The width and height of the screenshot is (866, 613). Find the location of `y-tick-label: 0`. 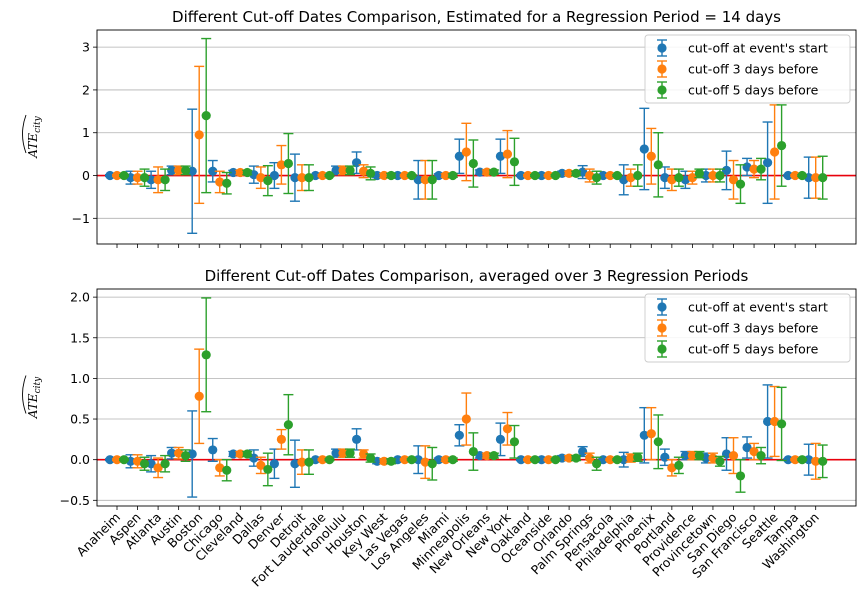

y-tick-label: 0 is located at coordinates (86, 175).